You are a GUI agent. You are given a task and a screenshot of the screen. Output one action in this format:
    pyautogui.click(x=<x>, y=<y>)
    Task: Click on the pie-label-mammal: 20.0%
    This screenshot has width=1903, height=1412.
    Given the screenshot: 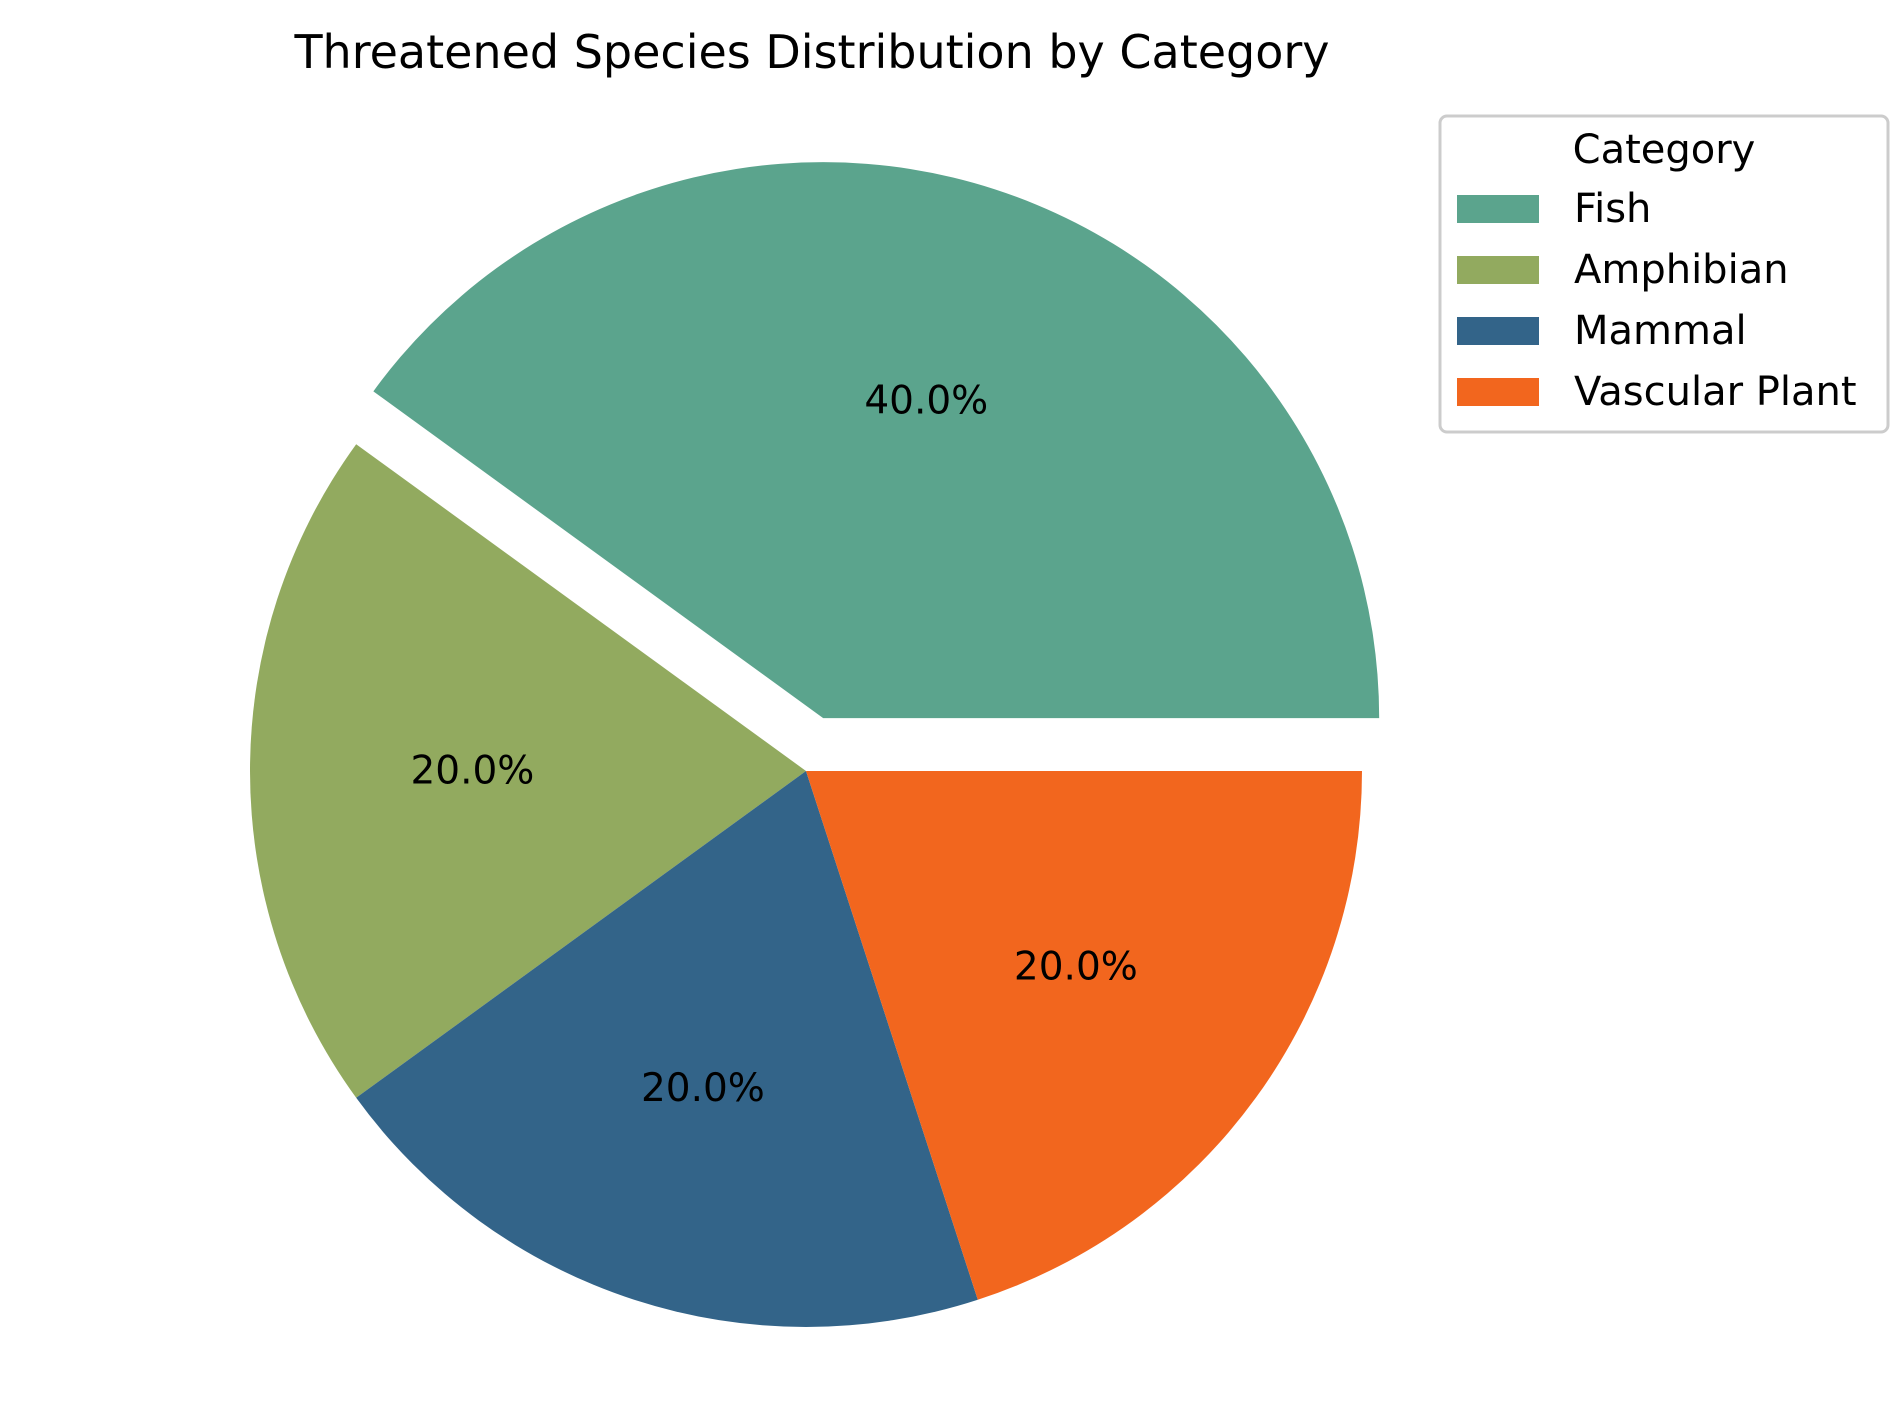 What is the action you would take?
    pyautogui.click(x=703, y=1088)
    